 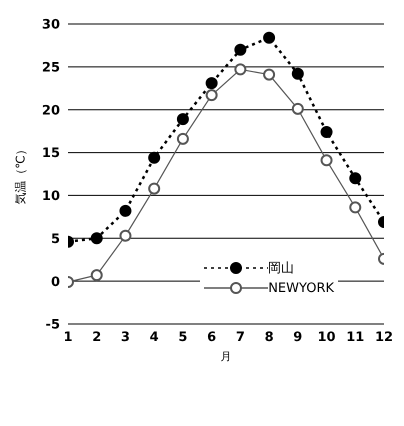 What do you see at coordinates (55, 239) in the screenshot?
I see `y-tick-label: 5` at bounding box center [55, 239].